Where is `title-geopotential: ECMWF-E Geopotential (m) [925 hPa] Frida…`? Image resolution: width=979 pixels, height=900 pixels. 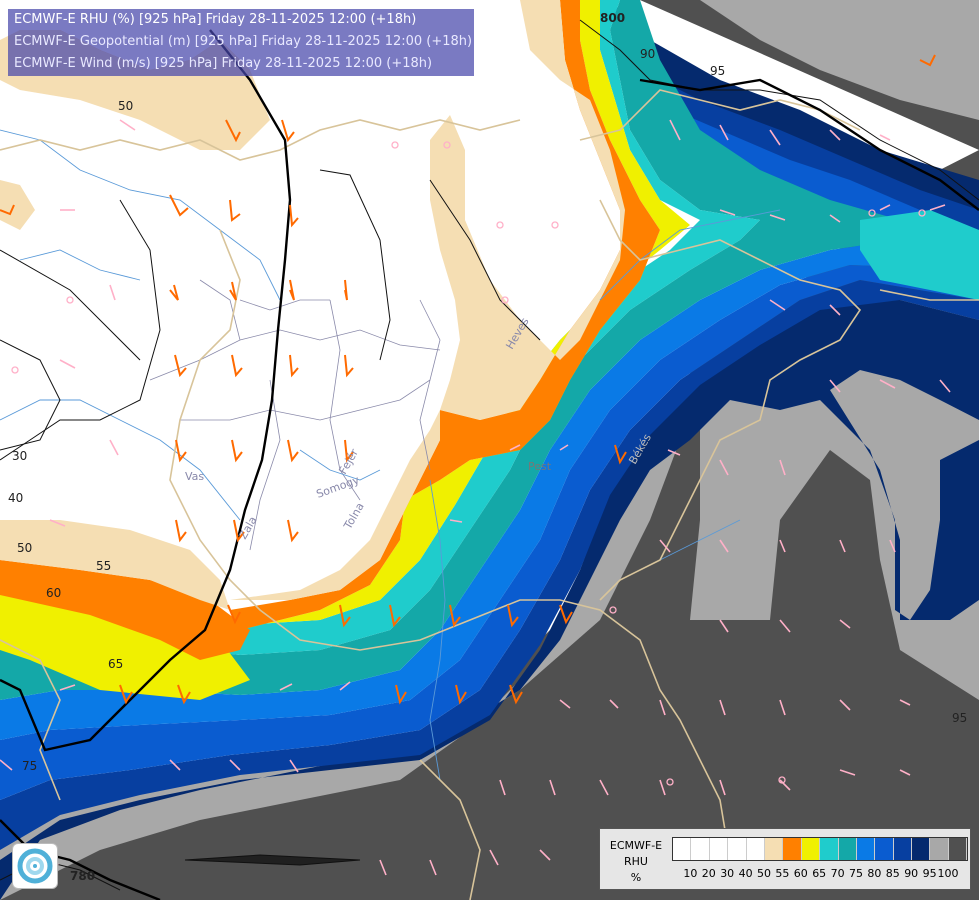 title-geopotential: ECMWF-E Geopotential (m) [925 hPa] Frida… is located at coordinates (243, 41).